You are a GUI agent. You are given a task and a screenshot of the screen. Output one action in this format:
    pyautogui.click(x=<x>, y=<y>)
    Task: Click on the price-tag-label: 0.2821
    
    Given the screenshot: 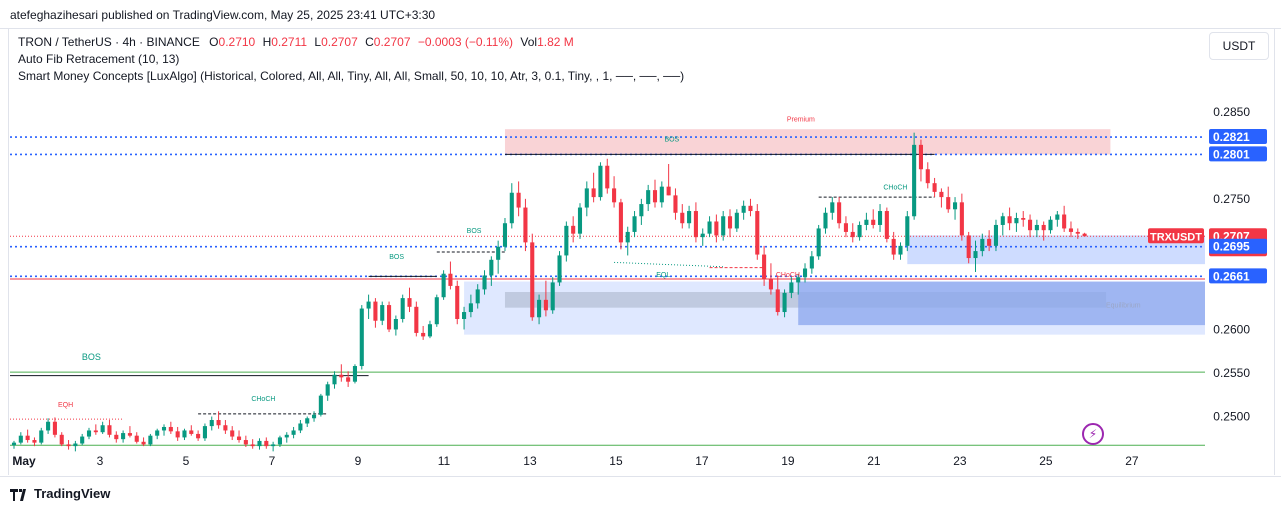 What is the action you would take?
    pyautogui.click(x=1231, y=137)
    